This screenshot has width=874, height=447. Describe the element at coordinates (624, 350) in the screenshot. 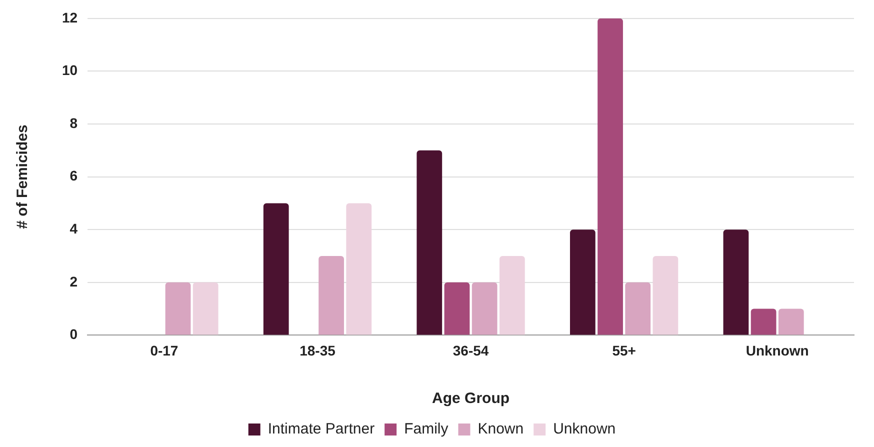

I see `x-tick-label: 55+` at that location.